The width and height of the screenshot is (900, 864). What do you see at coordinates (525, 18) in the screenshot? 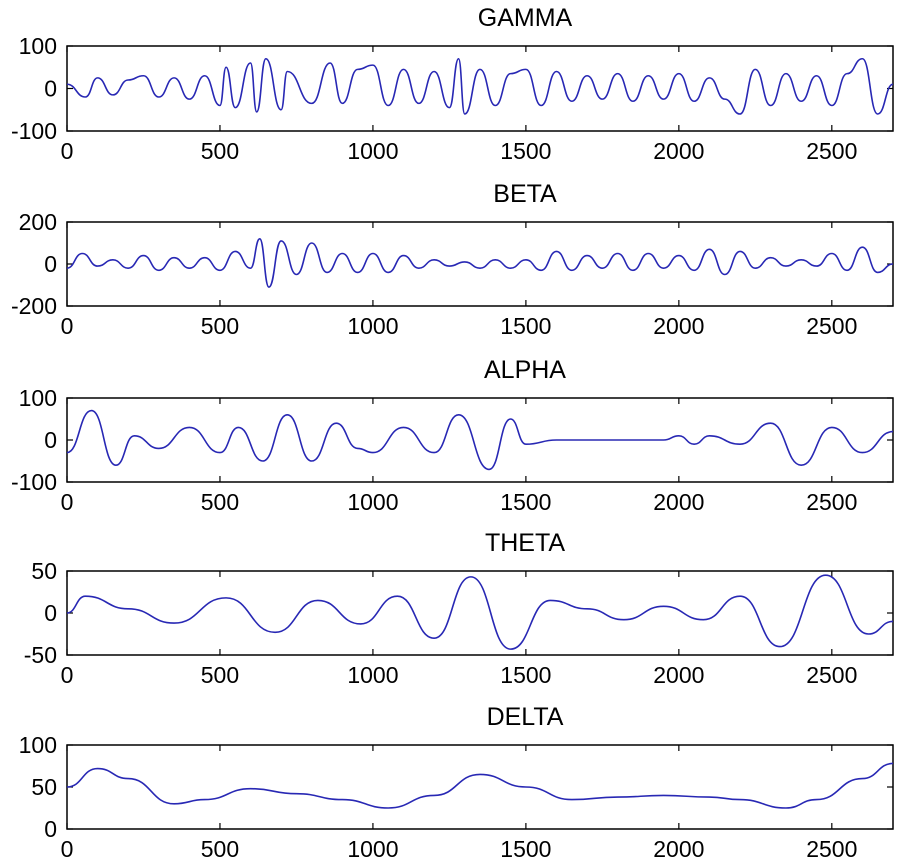
I see `panel-title: GAMMA` at bounding box center [525, 18].